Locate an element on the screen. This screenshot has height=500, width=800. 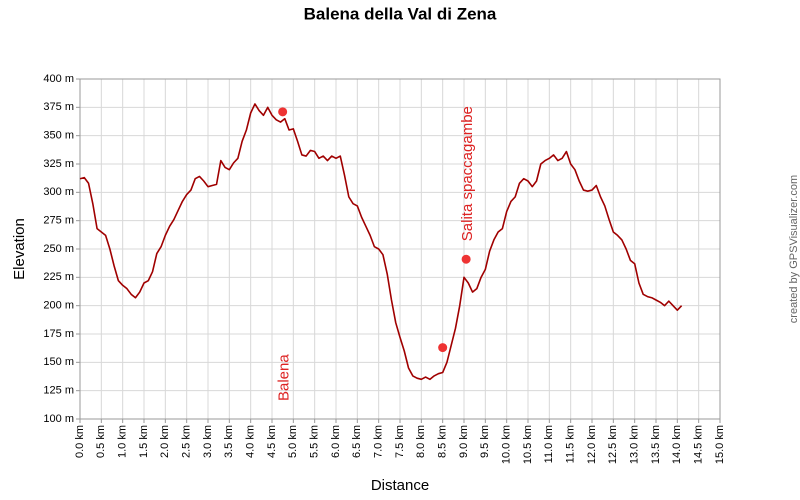
y-tick-label: 275 m is located at coordinates (58, 221).